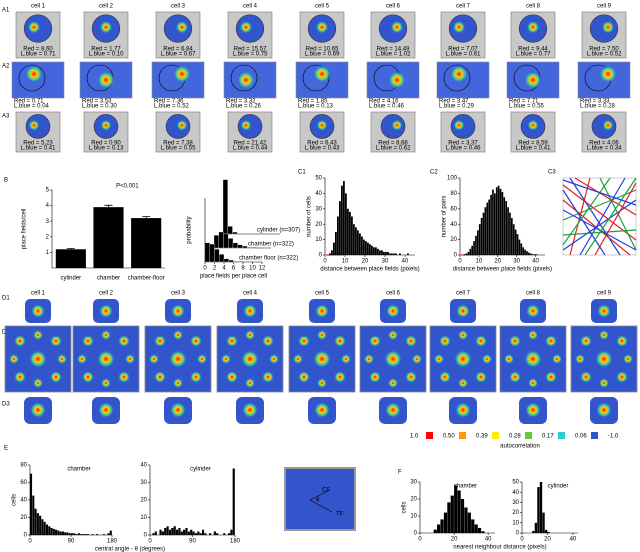 This screenshot has width=640, height=552. I want to click on y-tick-label: 1, so click(48, 253).